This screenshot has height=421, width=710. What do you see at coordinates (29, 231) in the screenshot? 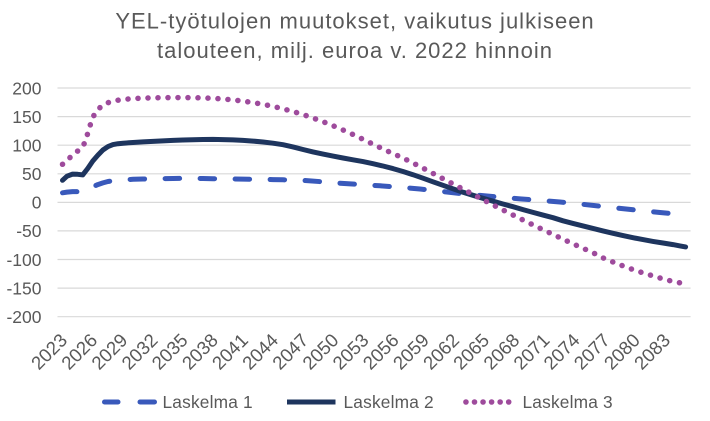
I see `svg-text: -50` at bounding box center [29, 231].